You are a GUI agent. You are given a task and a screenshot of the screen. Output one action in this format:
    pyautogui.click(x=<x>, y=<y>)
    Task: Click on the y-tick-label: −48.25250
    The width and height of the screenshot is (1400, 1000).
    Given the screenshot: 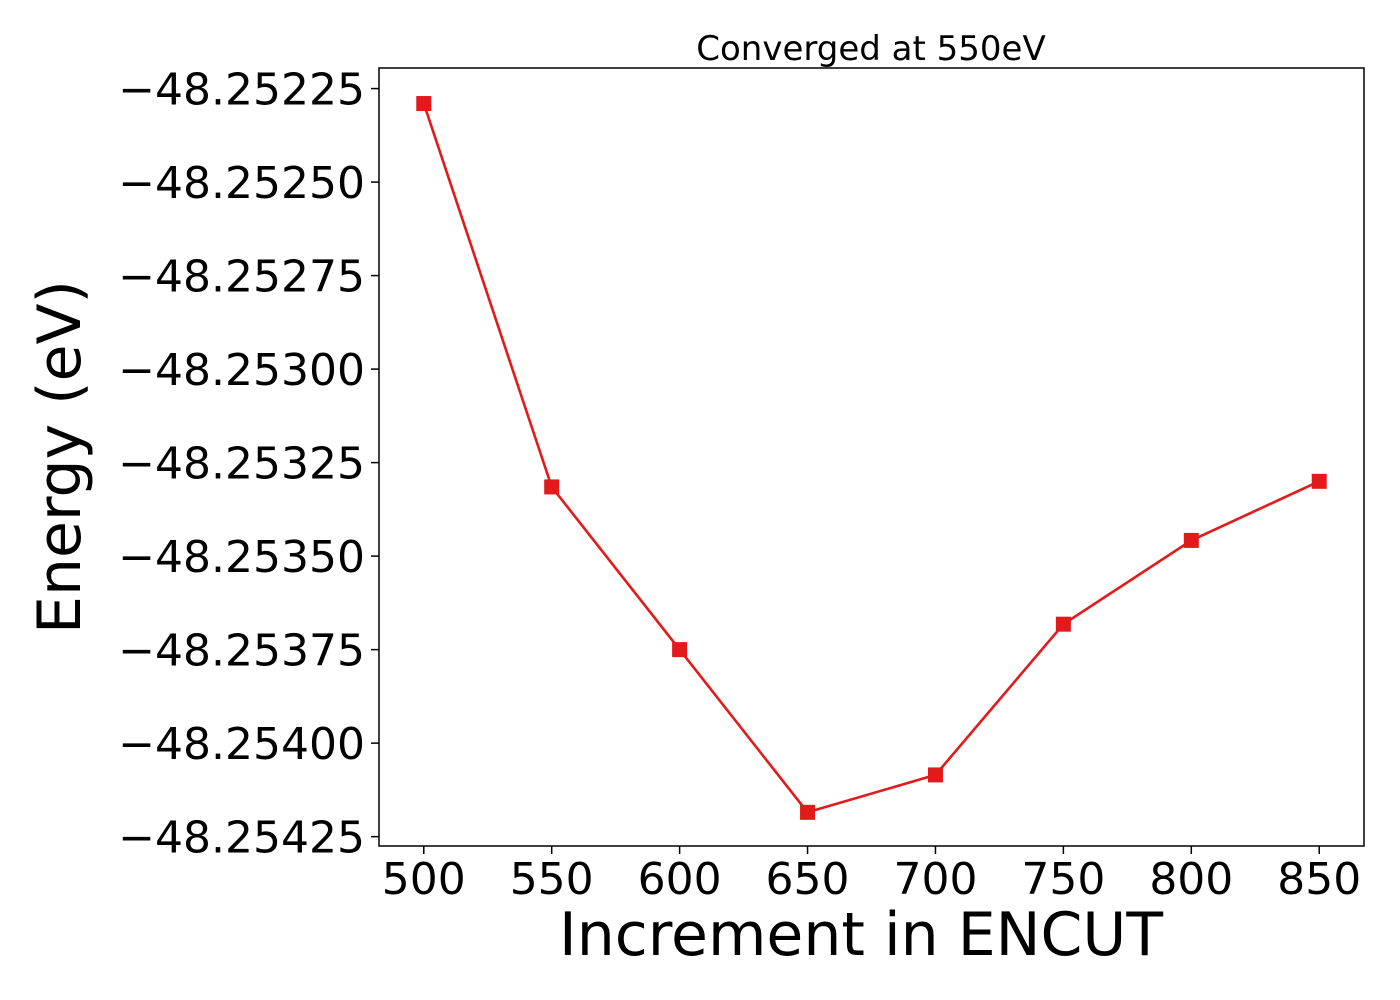 What is the action you would take?
    pyautogui.click(x=241, y=183)
    